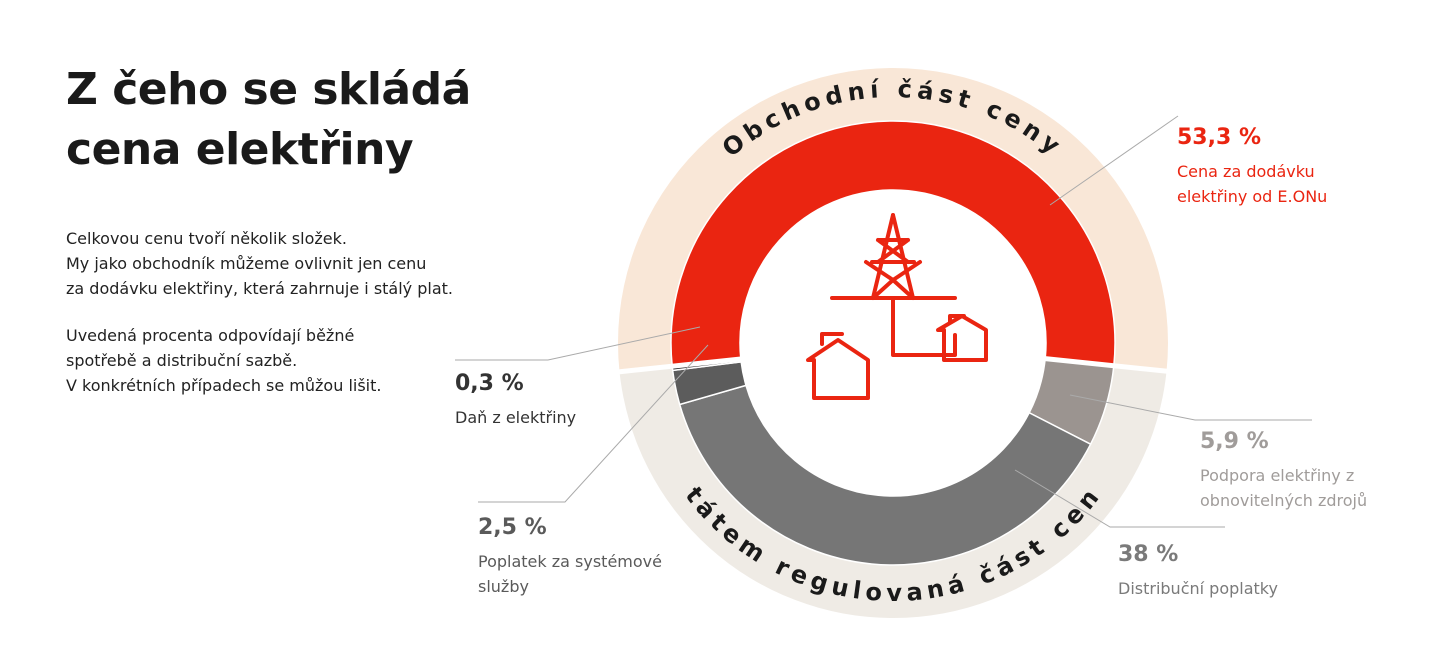 This screenshot has width=1440, height=660. I want to click on category-label: Distribuční poplatky, so click(1198, 588).